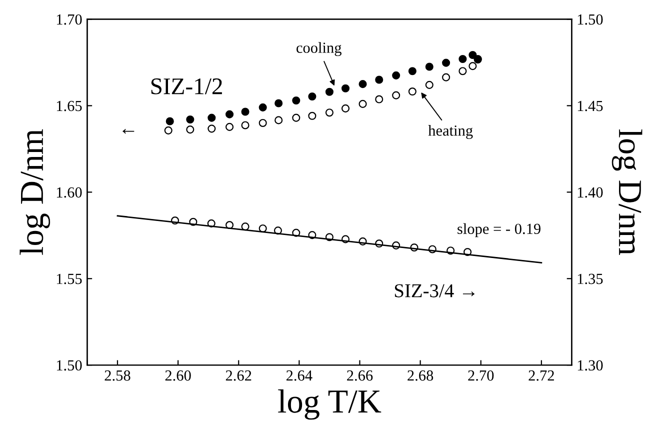 The image size is (646, 427). Describe the element at coordinates (319, 49) in the screenshot. I see `annotation: cooling` at that location.